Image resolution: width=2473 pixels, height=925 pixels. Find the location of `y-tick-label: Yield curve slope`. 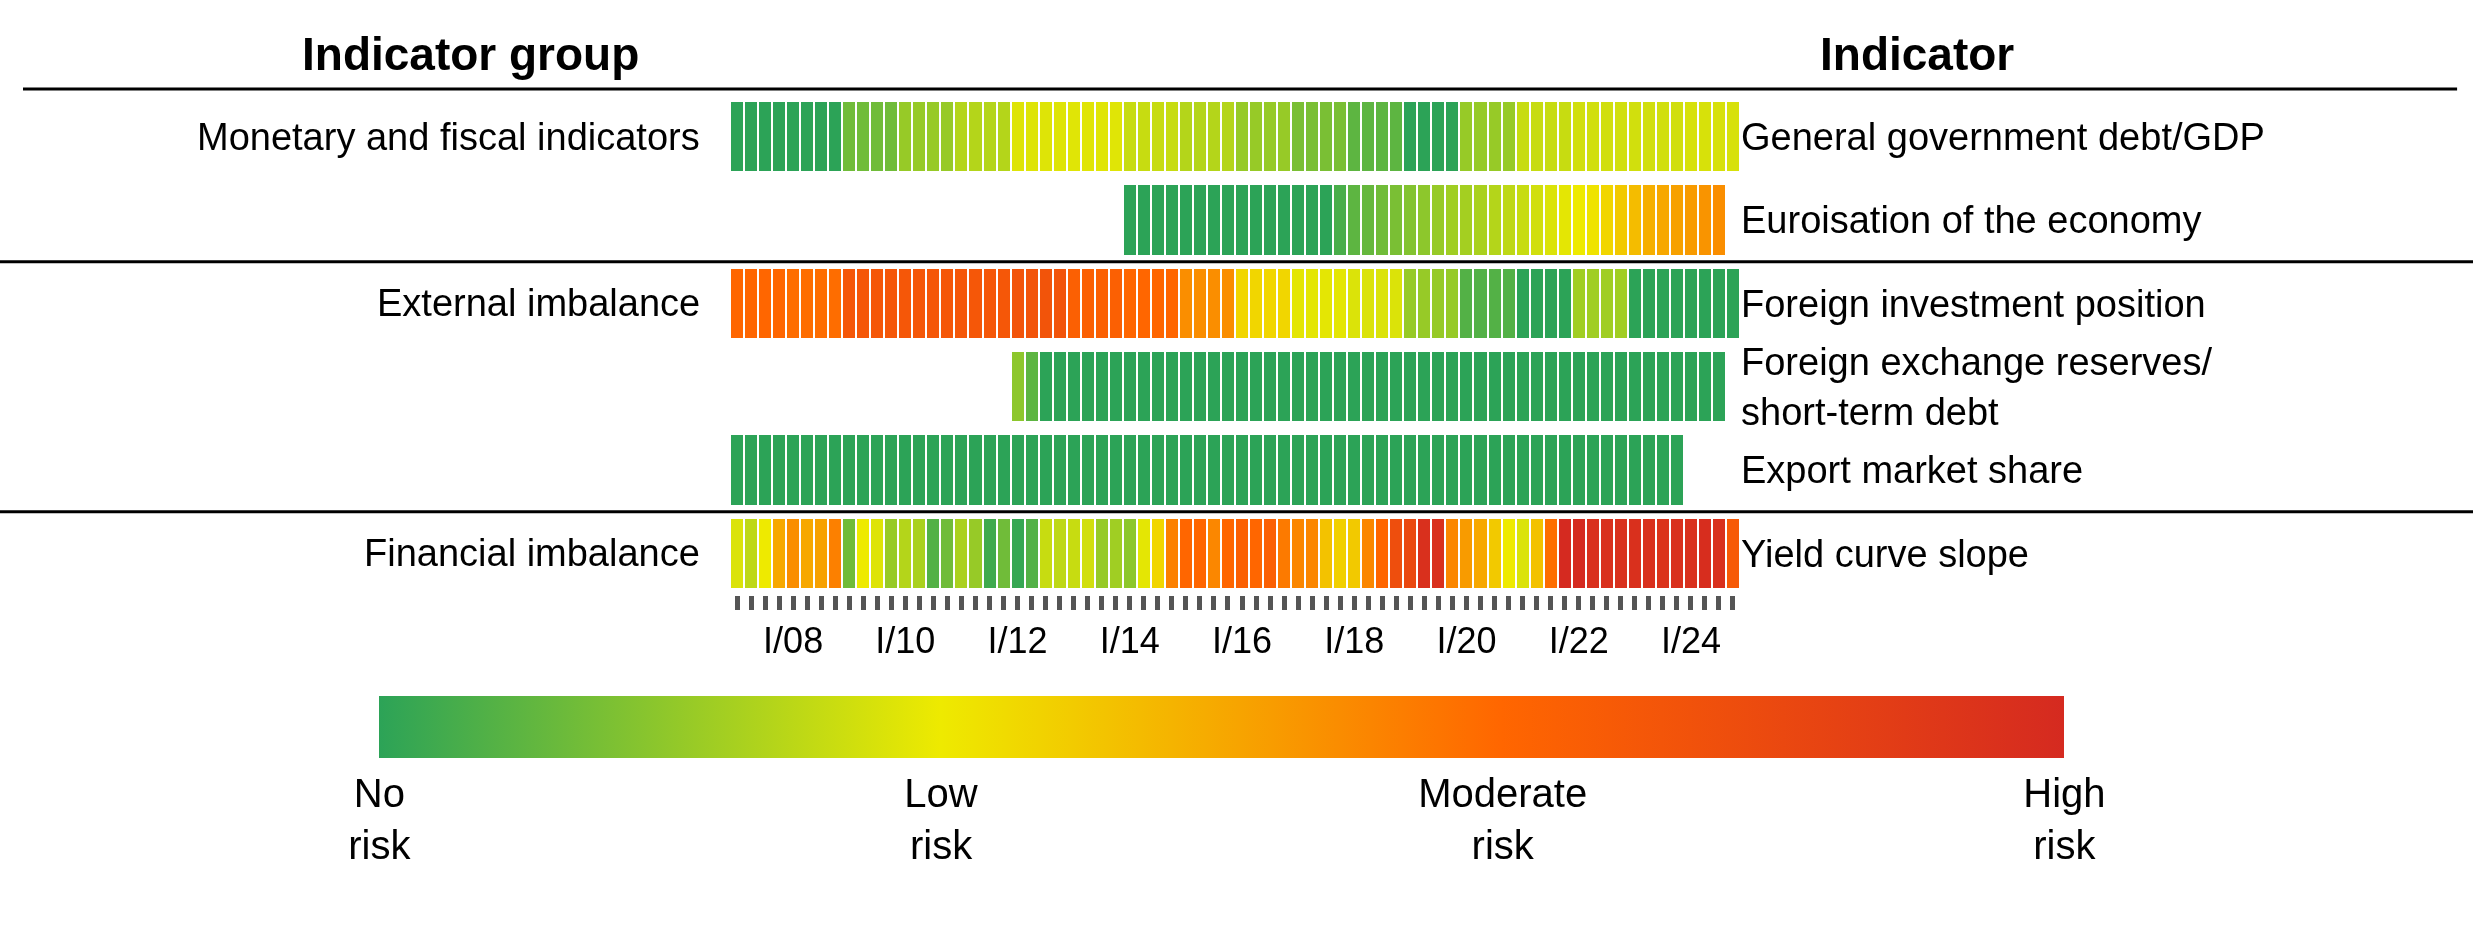

y-tick-label: Yield curve slope is located at coordinates (1885, 553).